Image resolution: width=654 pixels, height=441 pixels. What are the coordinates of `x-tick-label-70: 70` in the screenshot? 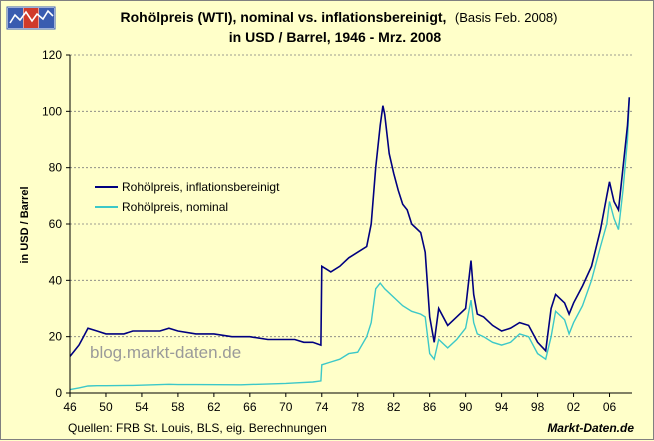 It's located at (286, 407).